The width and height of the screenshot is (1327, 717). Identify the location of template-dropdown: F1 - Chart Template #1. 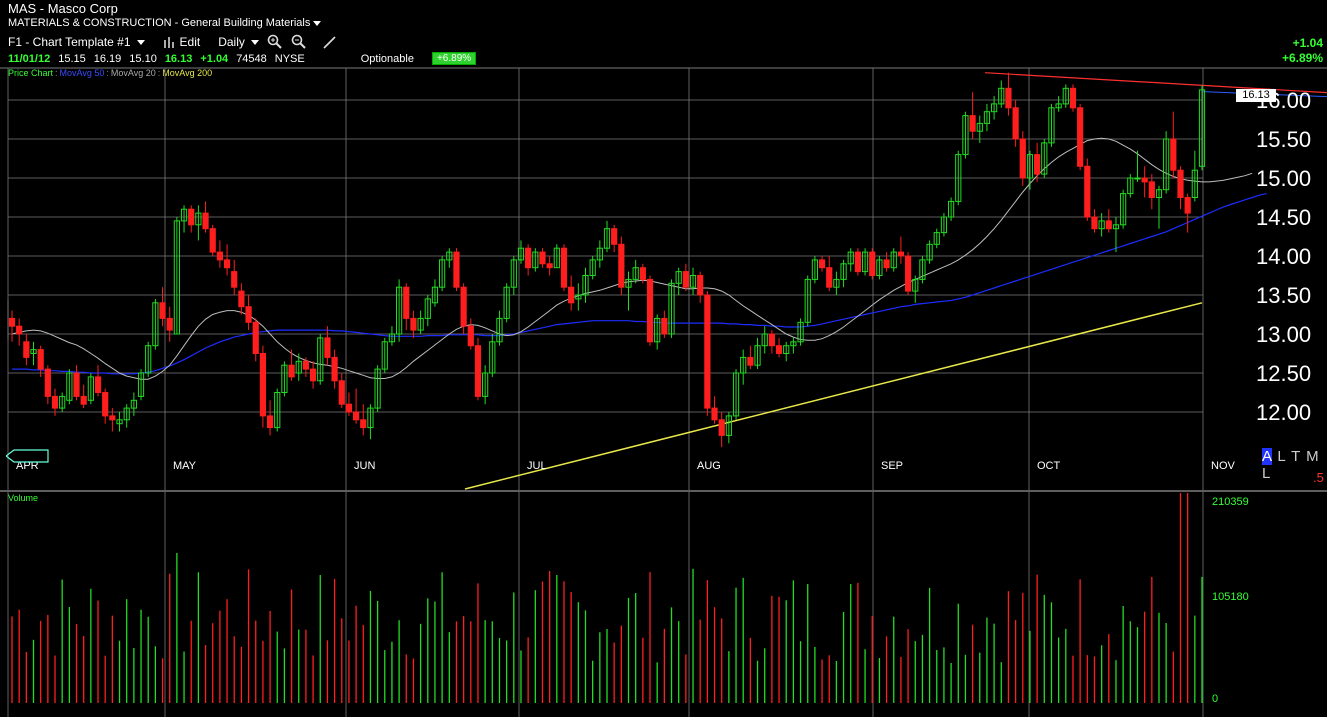
(76, 42).